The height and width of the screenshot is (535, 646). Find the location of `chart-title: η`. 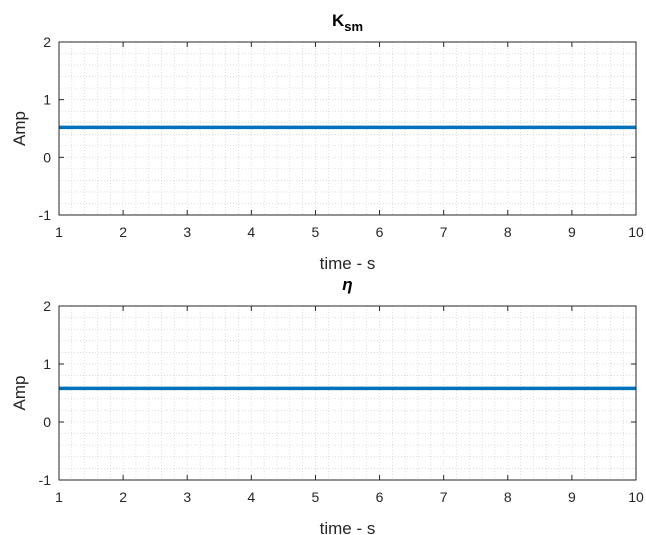

chart-title: η is located at coordinates (347, 284).